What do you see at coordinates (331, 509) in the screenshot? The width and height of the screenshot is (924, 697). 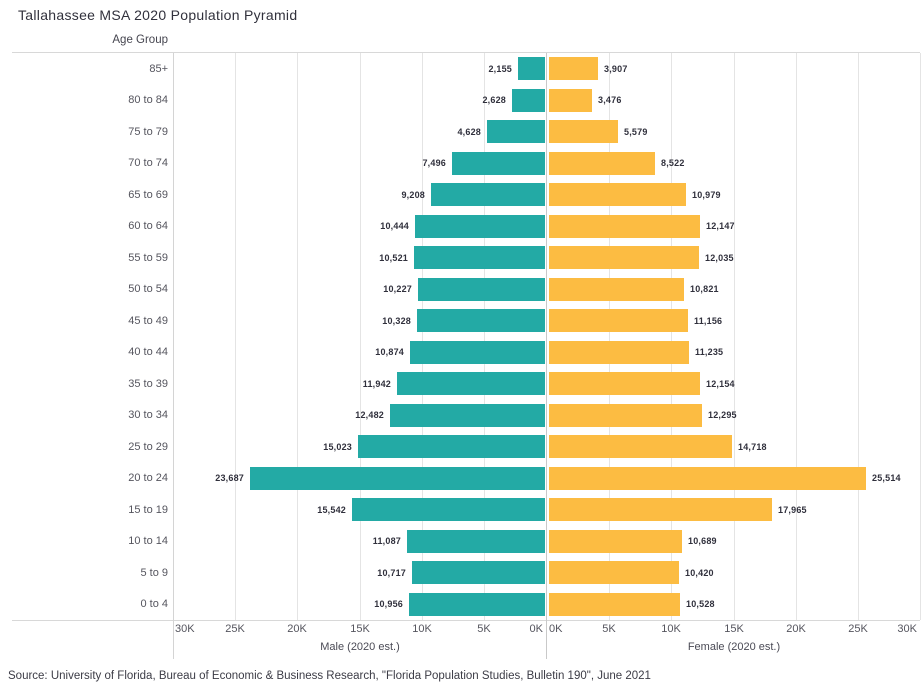 I see `male-value-label: 15,542` at bounding box center [331, 509].